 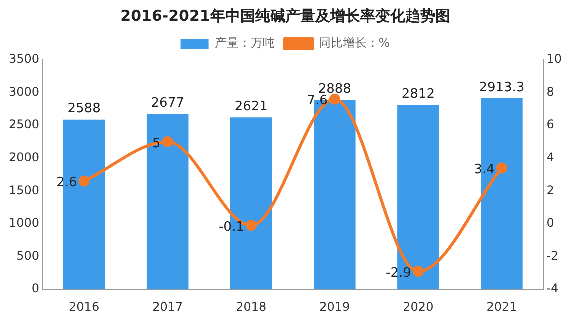 I want to click on y2-tick-label: 6, so click(x=550, y=125).